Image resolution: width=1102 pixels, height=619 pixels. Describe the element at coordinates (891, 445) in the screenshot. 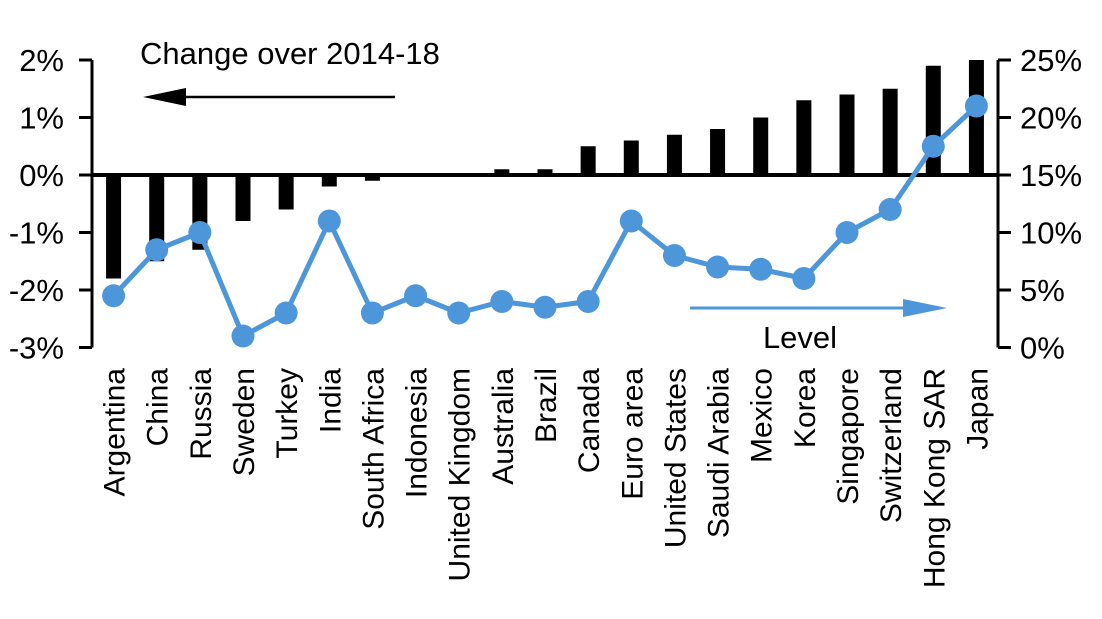

I see `x-axis-label: Switzerland` at that location.